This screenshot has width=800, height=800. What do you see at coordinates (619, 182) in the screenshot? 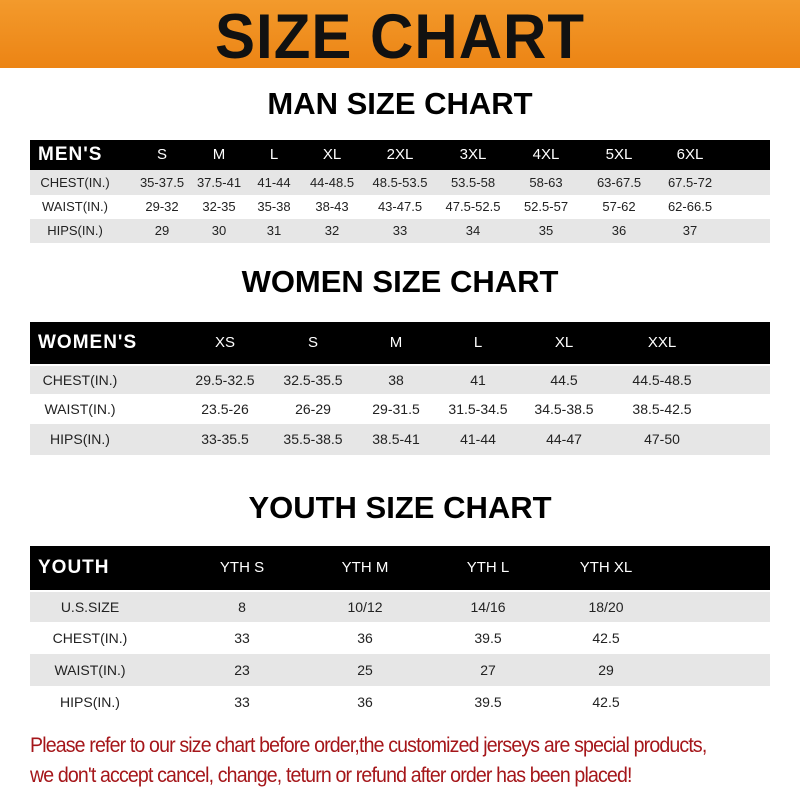
I see `table-cell: 63-67.5` at bounding box center [619, 182].